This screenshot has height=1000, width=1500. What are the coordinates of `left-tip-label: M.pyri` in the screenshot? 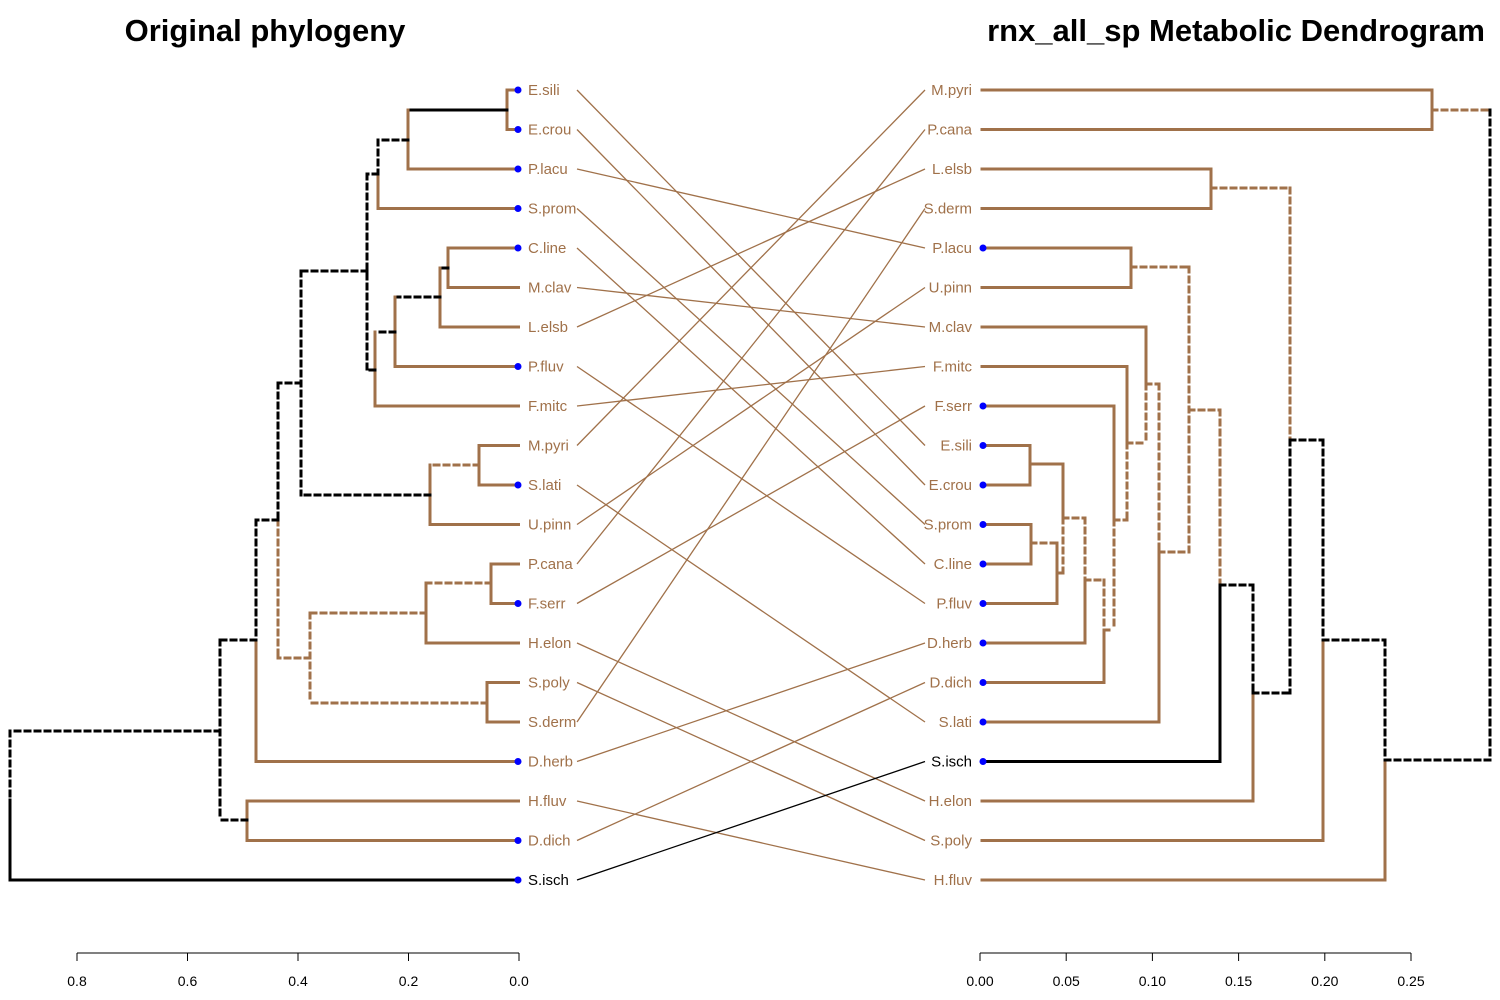 It's located at (548, 446).